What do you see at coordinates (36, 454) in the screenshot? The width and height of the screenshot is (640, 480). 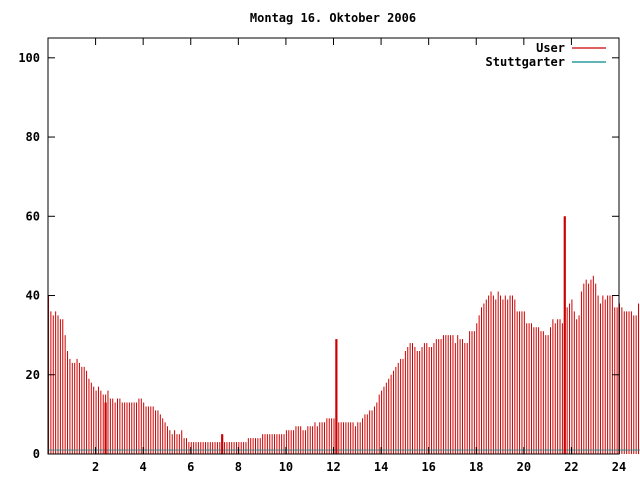 I see `y-tick-label: 0` at bounding box center [36, 454].